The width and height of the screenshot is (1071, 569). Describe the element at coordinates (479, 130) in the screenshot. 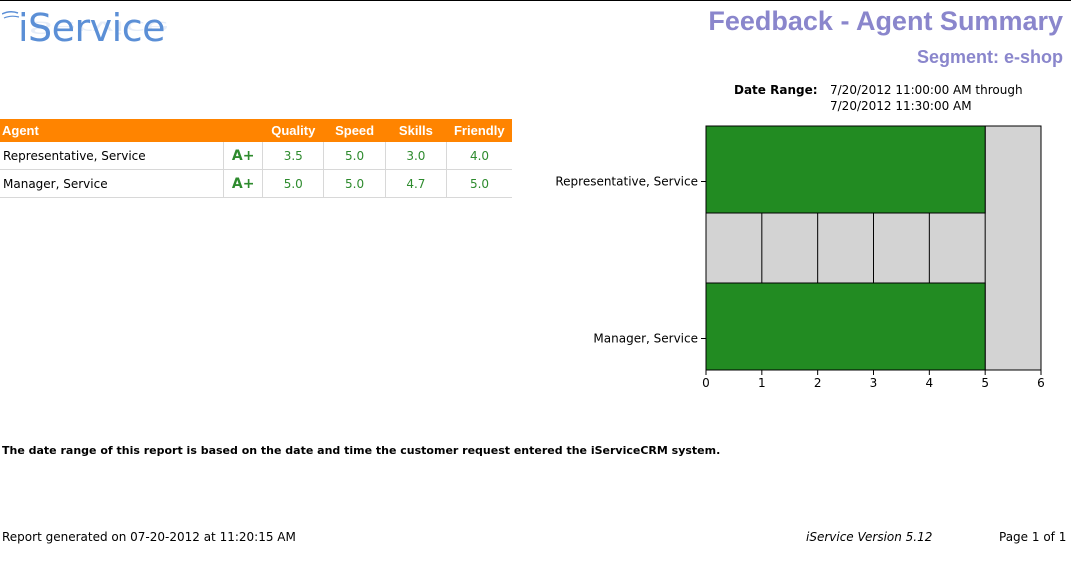

I see `col-friendly: Friendly` at that location.